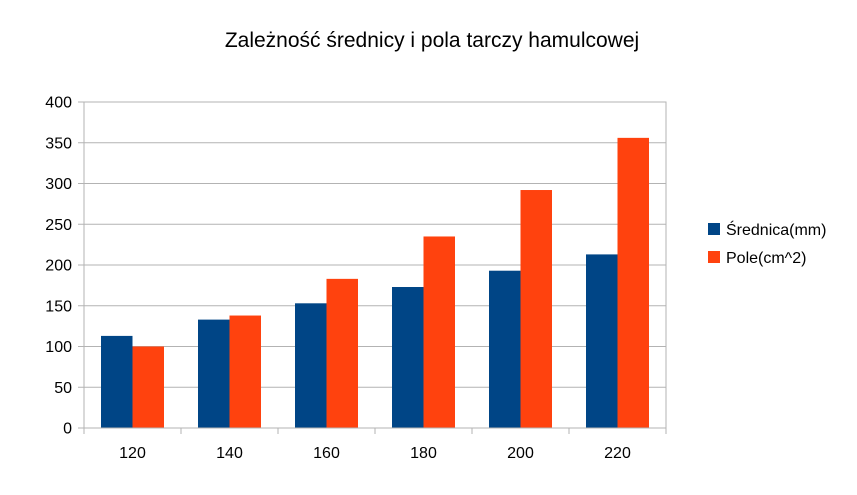 The image size is (857, 495). I want to click on y-tick-label: 400, so click(58, 103).